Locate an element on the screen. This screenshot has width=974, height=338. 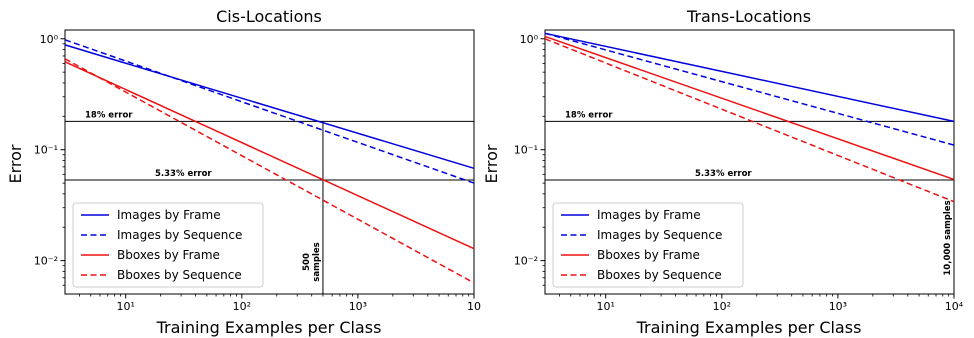
samples-marker-unit: samples is located at coordinates (317, 261).